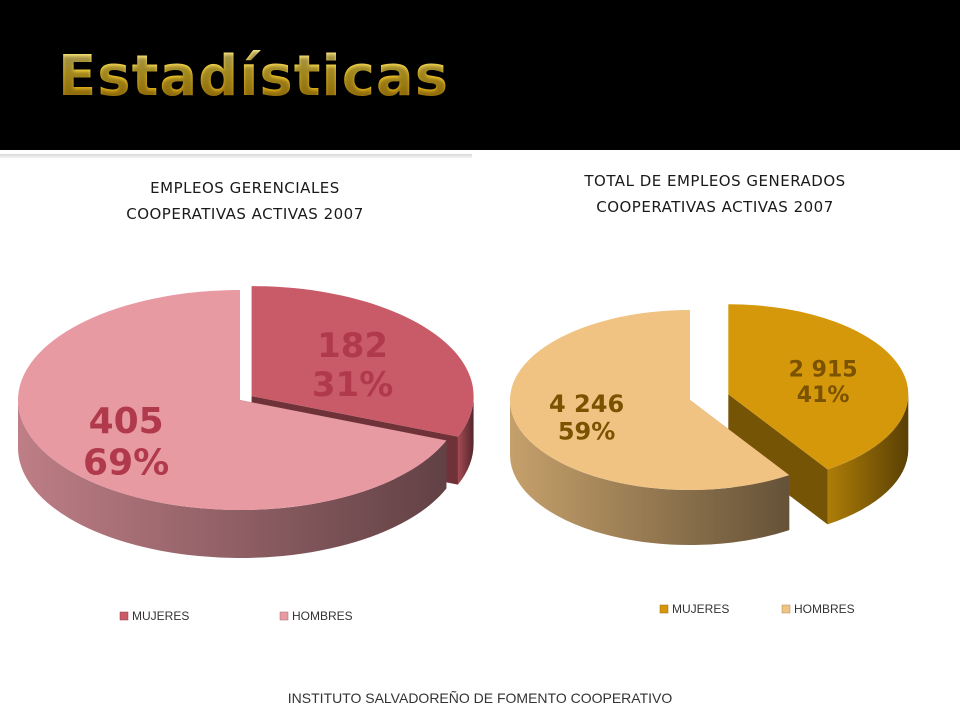 The height and width of the screenshot is (720, 960). I want to click on data-label-percent: 59%, so click(586, 432).